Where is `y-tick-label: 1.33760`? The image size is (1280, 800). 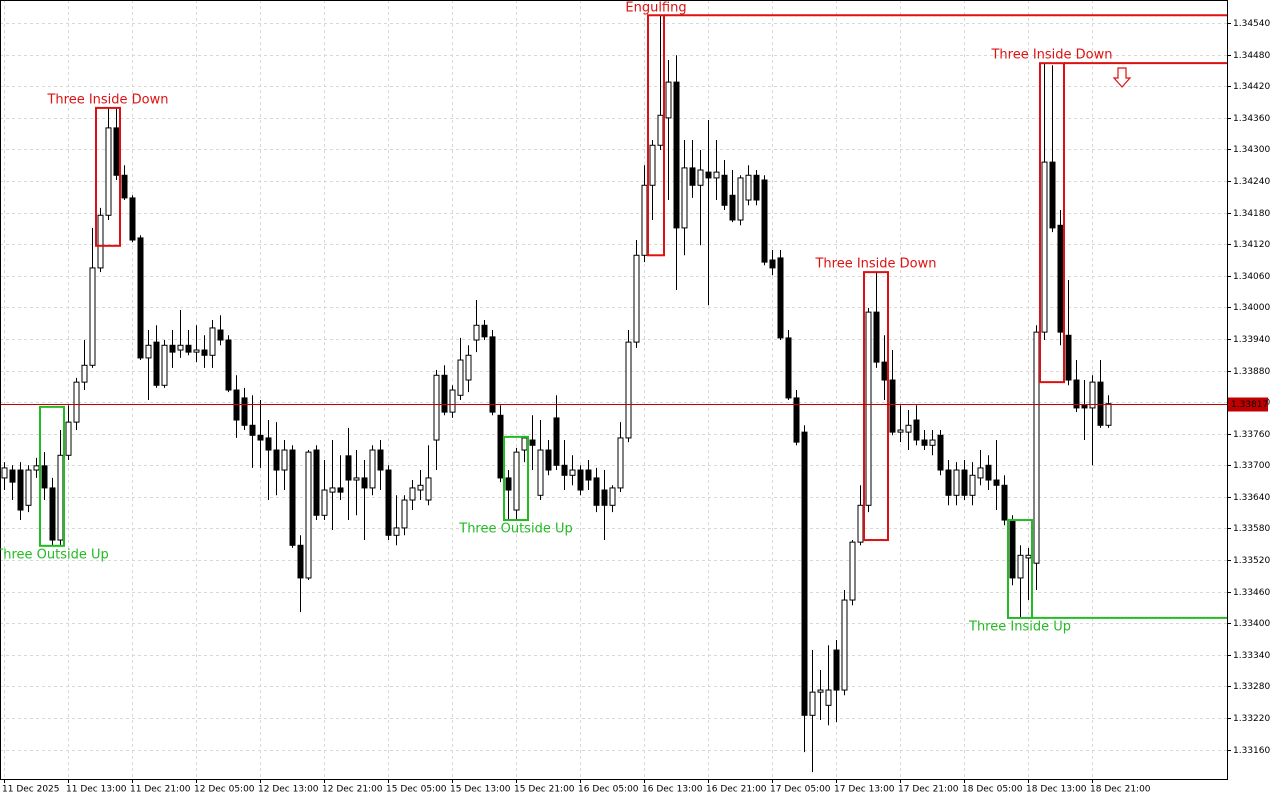
y-tick-label: 1.33760 is located at coordinates (1251, 435).